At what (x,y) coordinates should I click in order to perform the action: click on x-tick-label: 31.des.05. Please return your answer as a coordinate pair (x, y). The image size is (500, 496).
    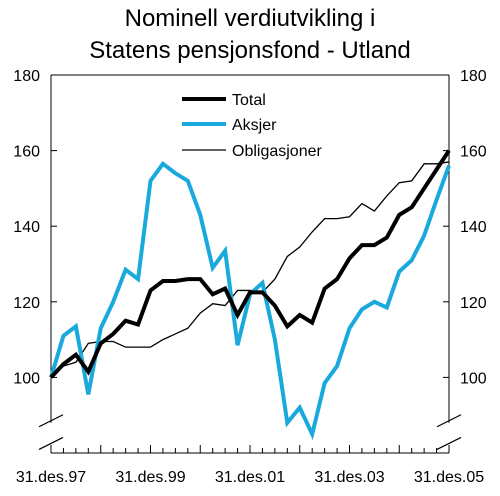
    Looking at the image, I should click on (449, 477).